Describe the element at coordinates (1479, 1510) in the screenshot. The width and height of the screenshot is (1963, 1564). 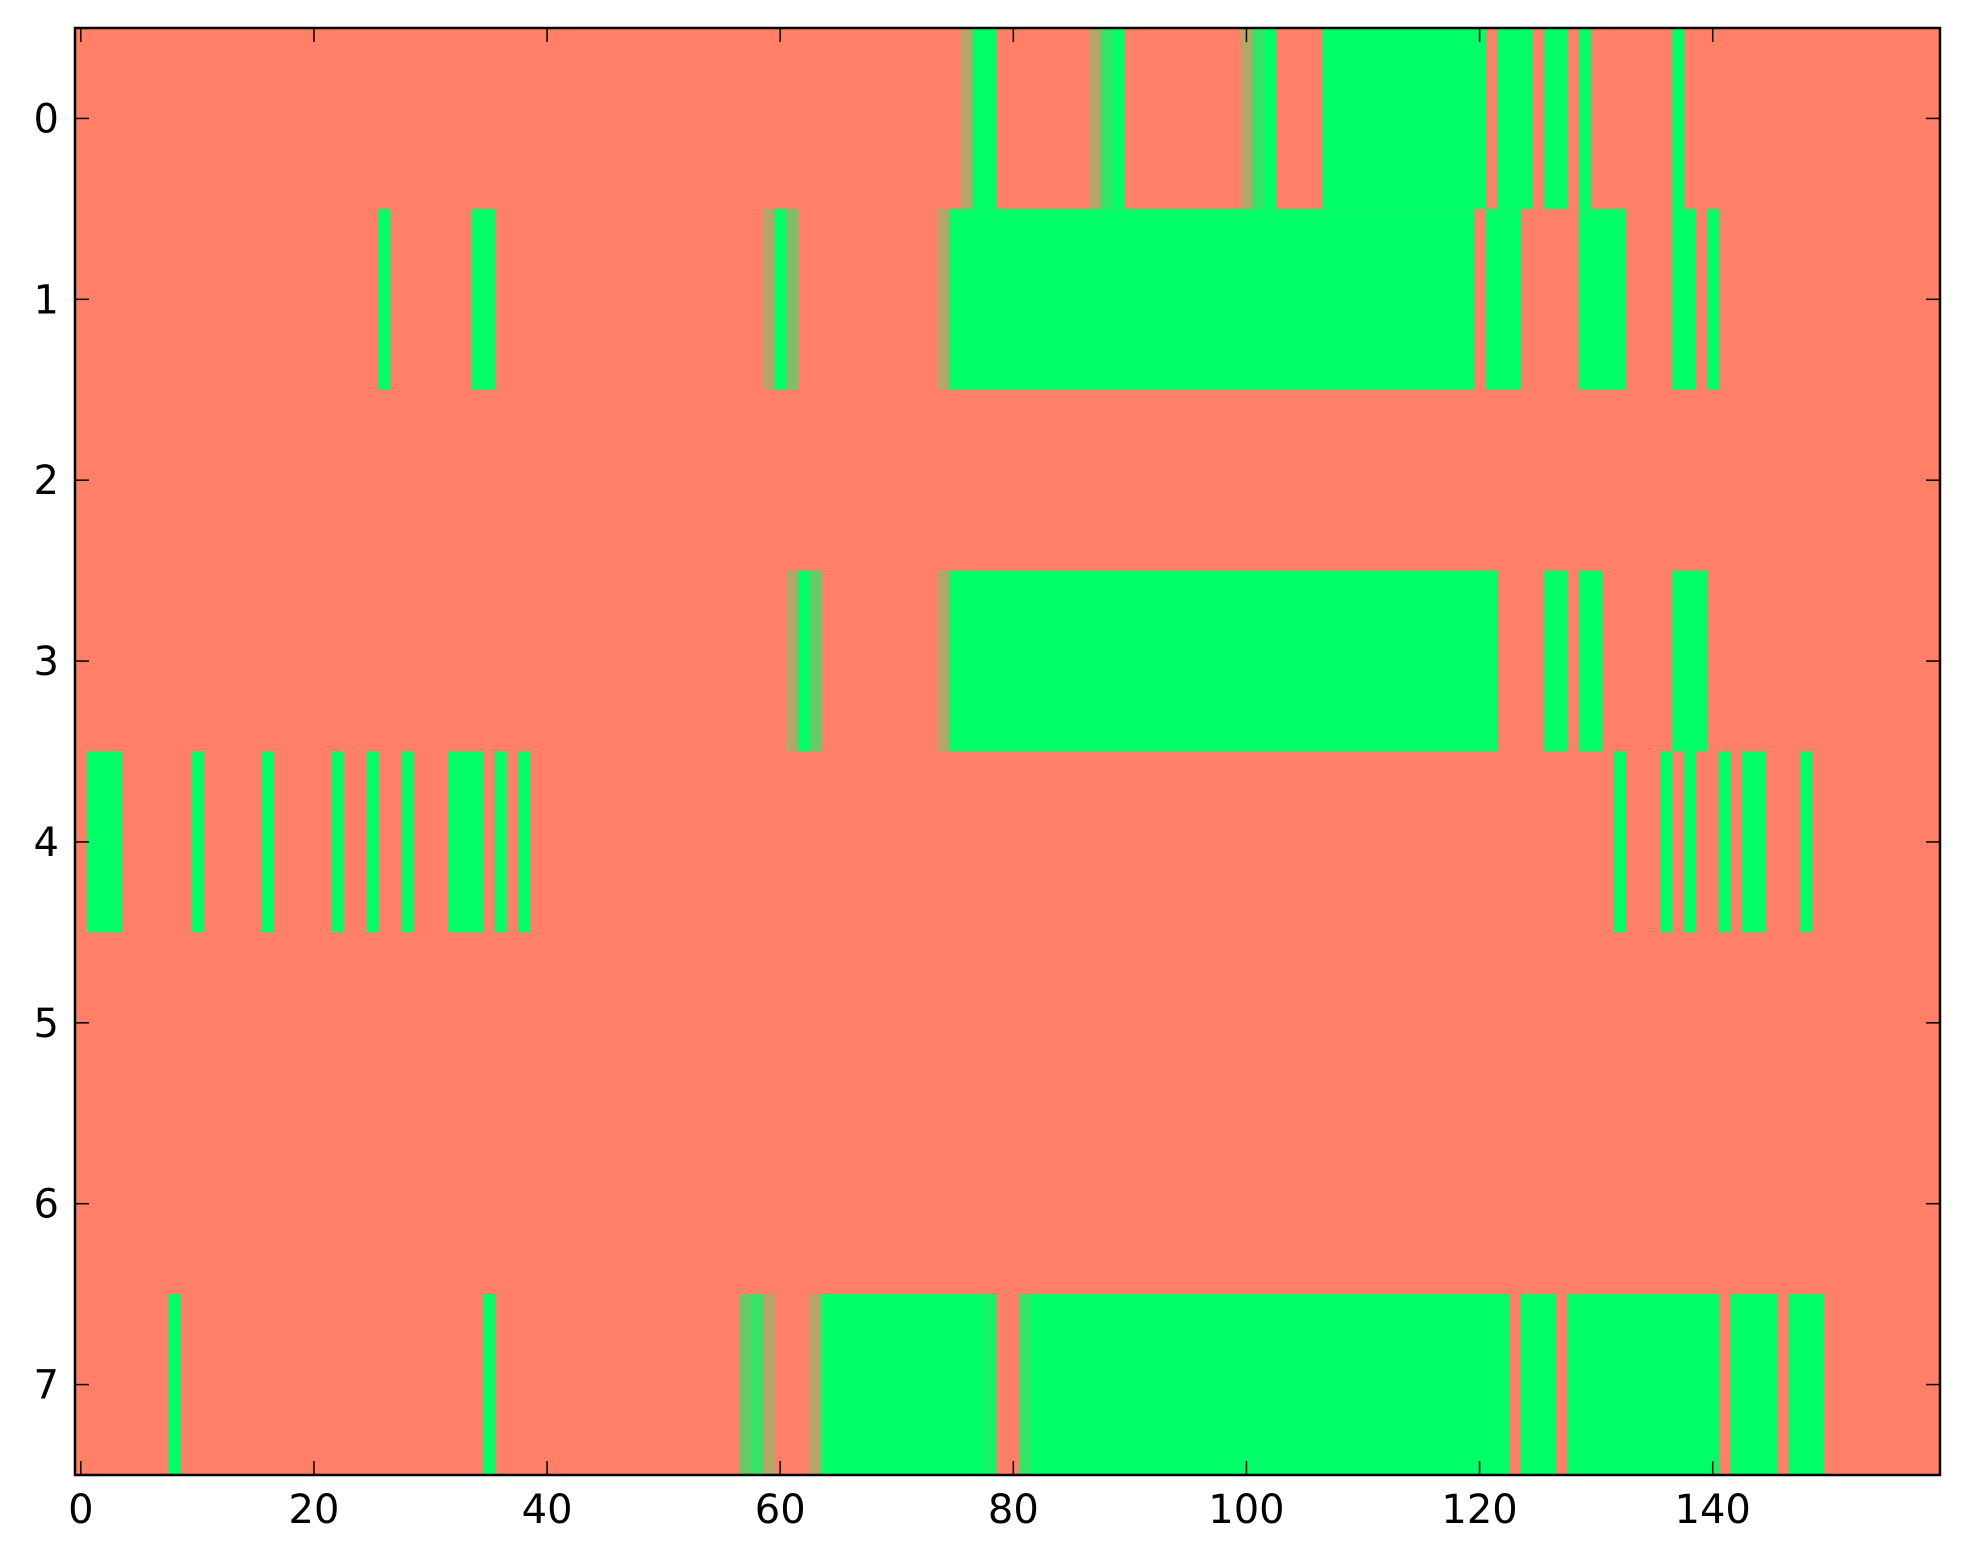
I see `x-tick-label: 120` at that location.